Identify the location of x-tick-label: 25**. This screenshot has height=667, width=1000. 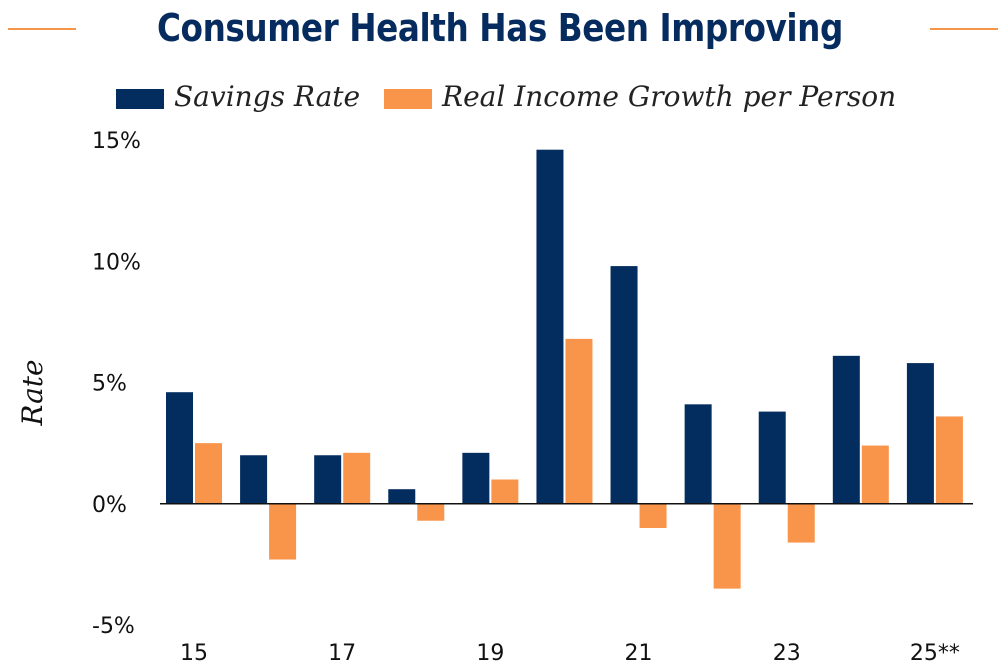
(935, 653).